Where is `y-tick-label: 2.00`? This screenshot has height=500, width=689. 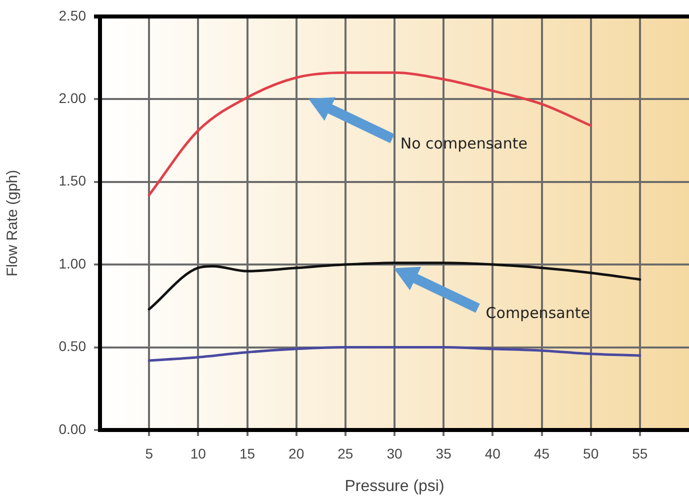
y-tick-label: 2.00 is located at coordinates (72, 98).